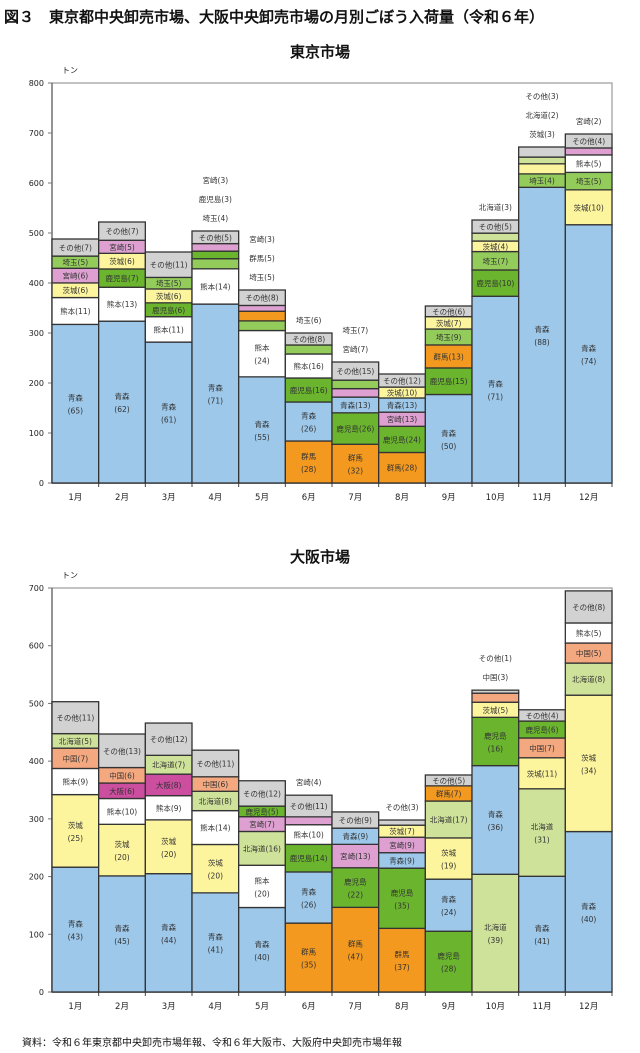 Image resolution: width=640 pixels, height=1053 pixels. I want to click on segment-label-share: (45), so click(121, 941).